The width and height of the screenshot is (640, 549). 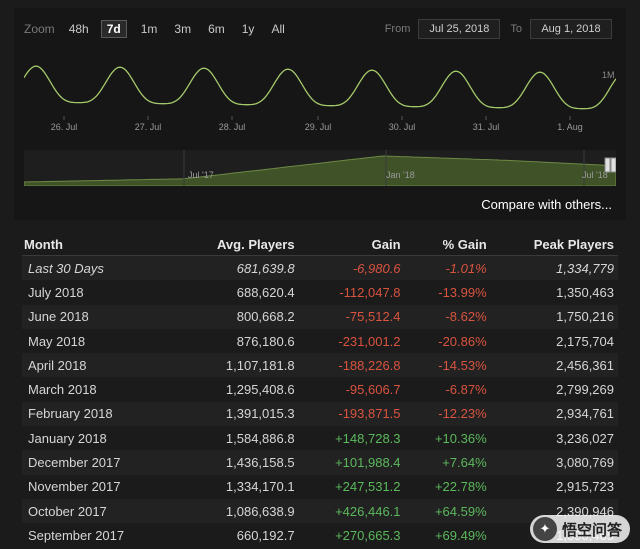 I want to click on month-cell: June 2018, so click(x=99, y=316).